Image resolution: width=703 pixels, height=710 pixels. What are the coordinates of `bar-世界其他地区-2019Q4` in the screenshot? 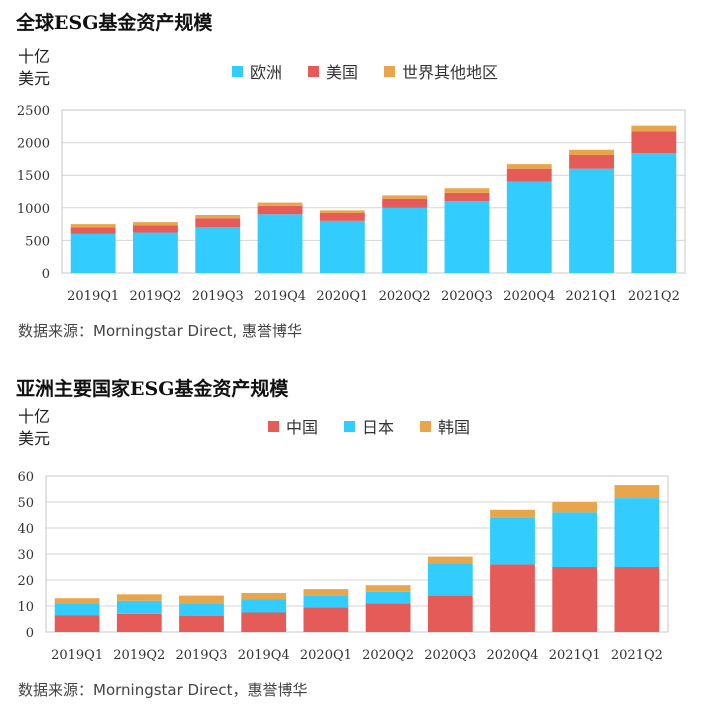 It's located at (280, 204).